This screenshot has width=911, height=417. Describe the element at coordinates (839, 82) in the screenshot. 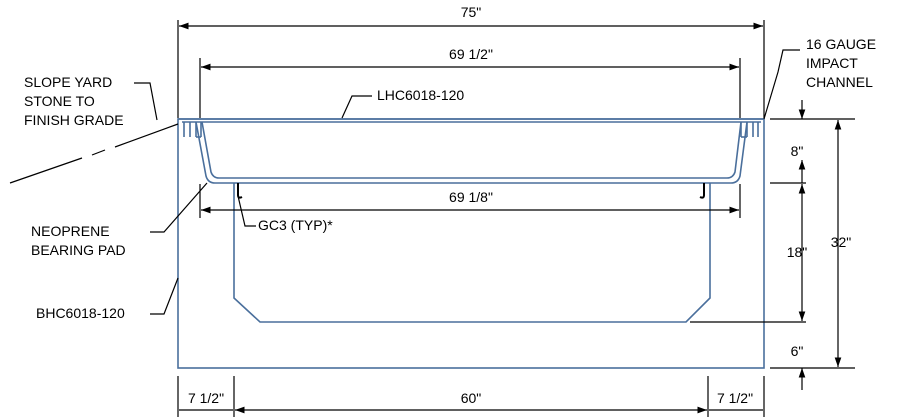

I see `callout-impact-line3: CHANNEL` at that location.